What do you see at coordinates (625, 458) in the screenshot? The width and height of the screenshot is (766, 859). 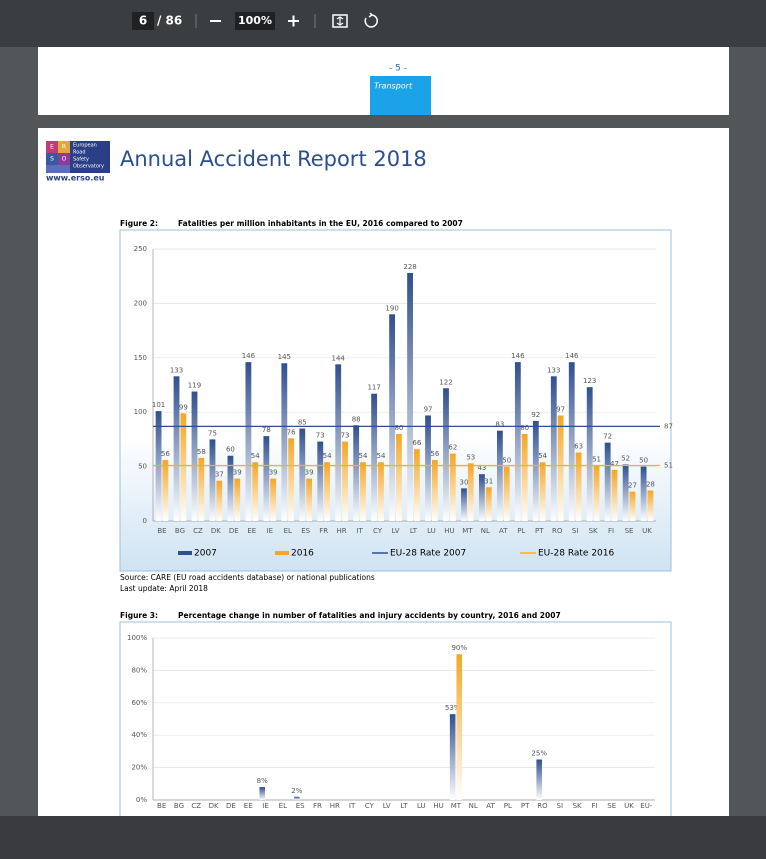 I see `data-label: 52` at bounding box center [625, 458].